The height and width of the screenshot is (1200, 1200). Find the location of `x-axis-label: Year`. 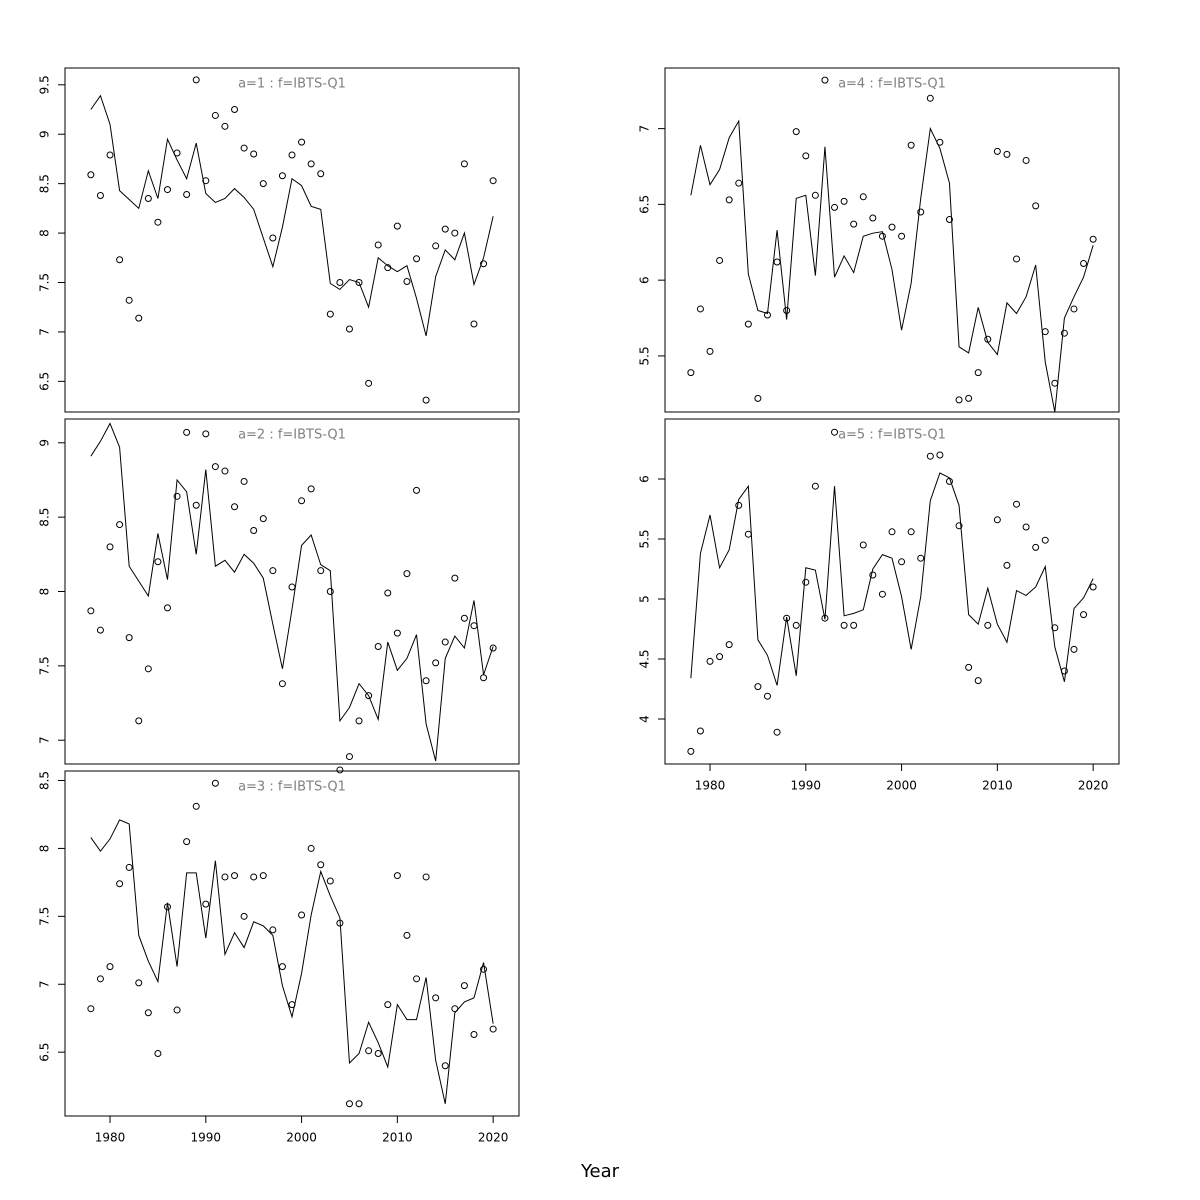

x-axis-label: Year is located at coordinates (600, 1171).